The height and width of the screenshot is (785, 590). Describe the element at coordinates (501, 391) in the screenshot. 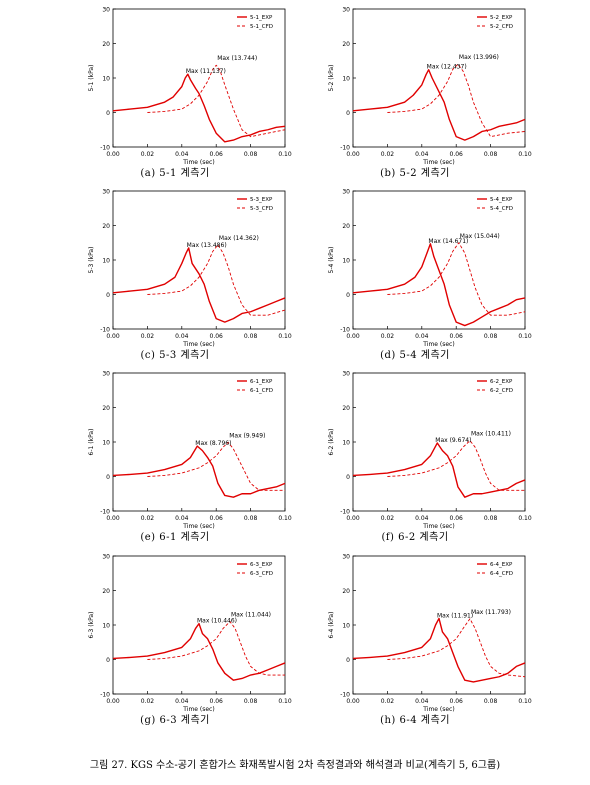

I see `legend-label-cfd: 6-2_CFD` at that location.